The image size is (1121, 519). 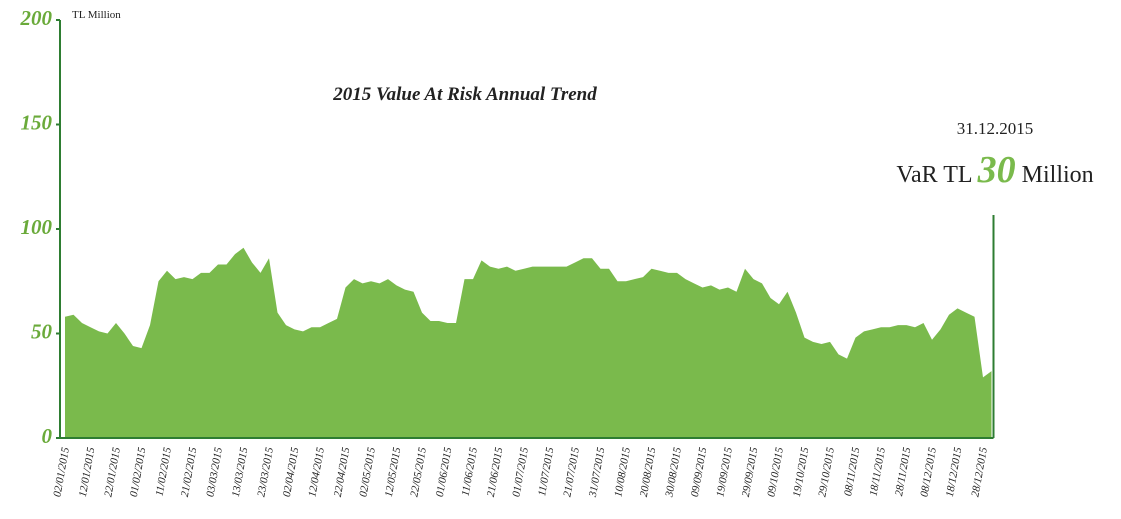 What do you see at coordinates (240, 472) in the screenshot?
I see `x-tick-label: 13/03/2015` at bounding box center [240, 472].